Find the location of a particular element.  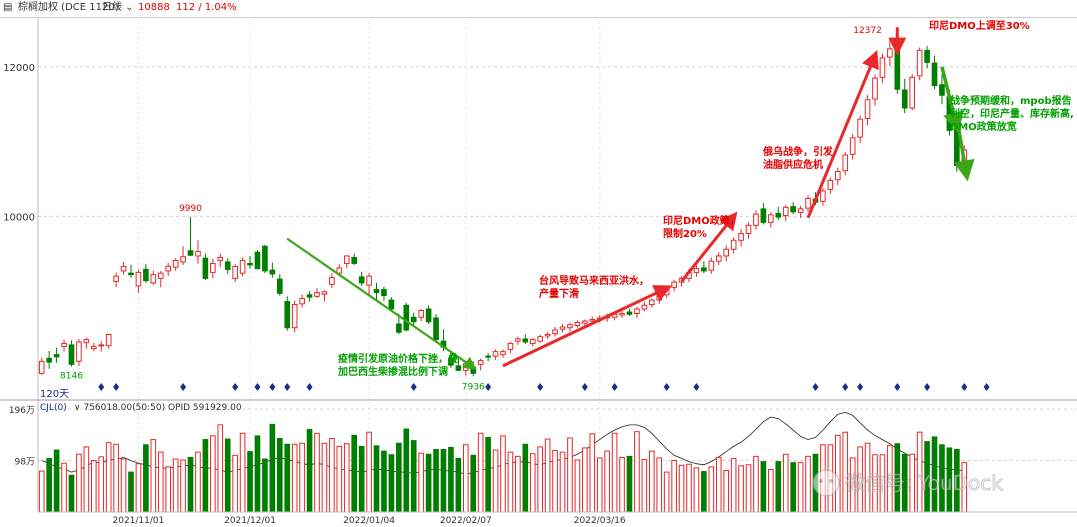

last-price: 10888 is located at coordinates (154, 7).